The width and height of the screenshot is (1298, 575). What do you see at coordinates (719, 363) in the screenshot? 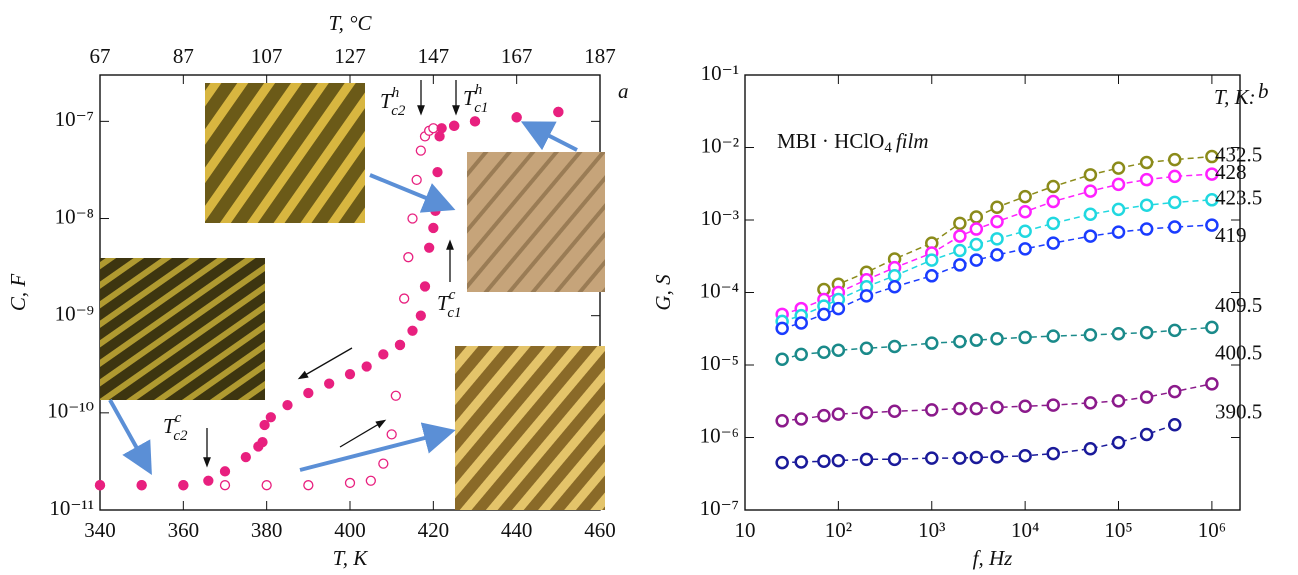
I see `y-tick-label: 10⁻⁵` at bounding box center [719, 363].